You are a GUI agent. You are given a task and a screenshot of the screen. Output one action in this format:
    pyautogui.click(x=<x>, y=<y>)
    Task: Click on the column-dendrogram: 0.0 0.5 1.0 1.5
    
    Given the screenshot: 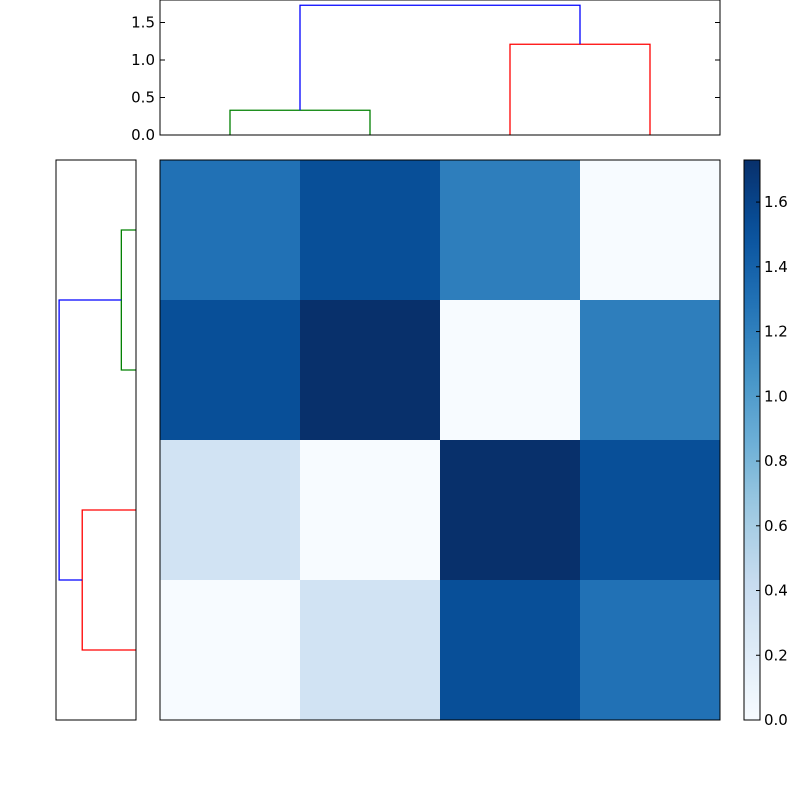 What is the action you would take?
    pyautogui.click(x=426, y=72)
    